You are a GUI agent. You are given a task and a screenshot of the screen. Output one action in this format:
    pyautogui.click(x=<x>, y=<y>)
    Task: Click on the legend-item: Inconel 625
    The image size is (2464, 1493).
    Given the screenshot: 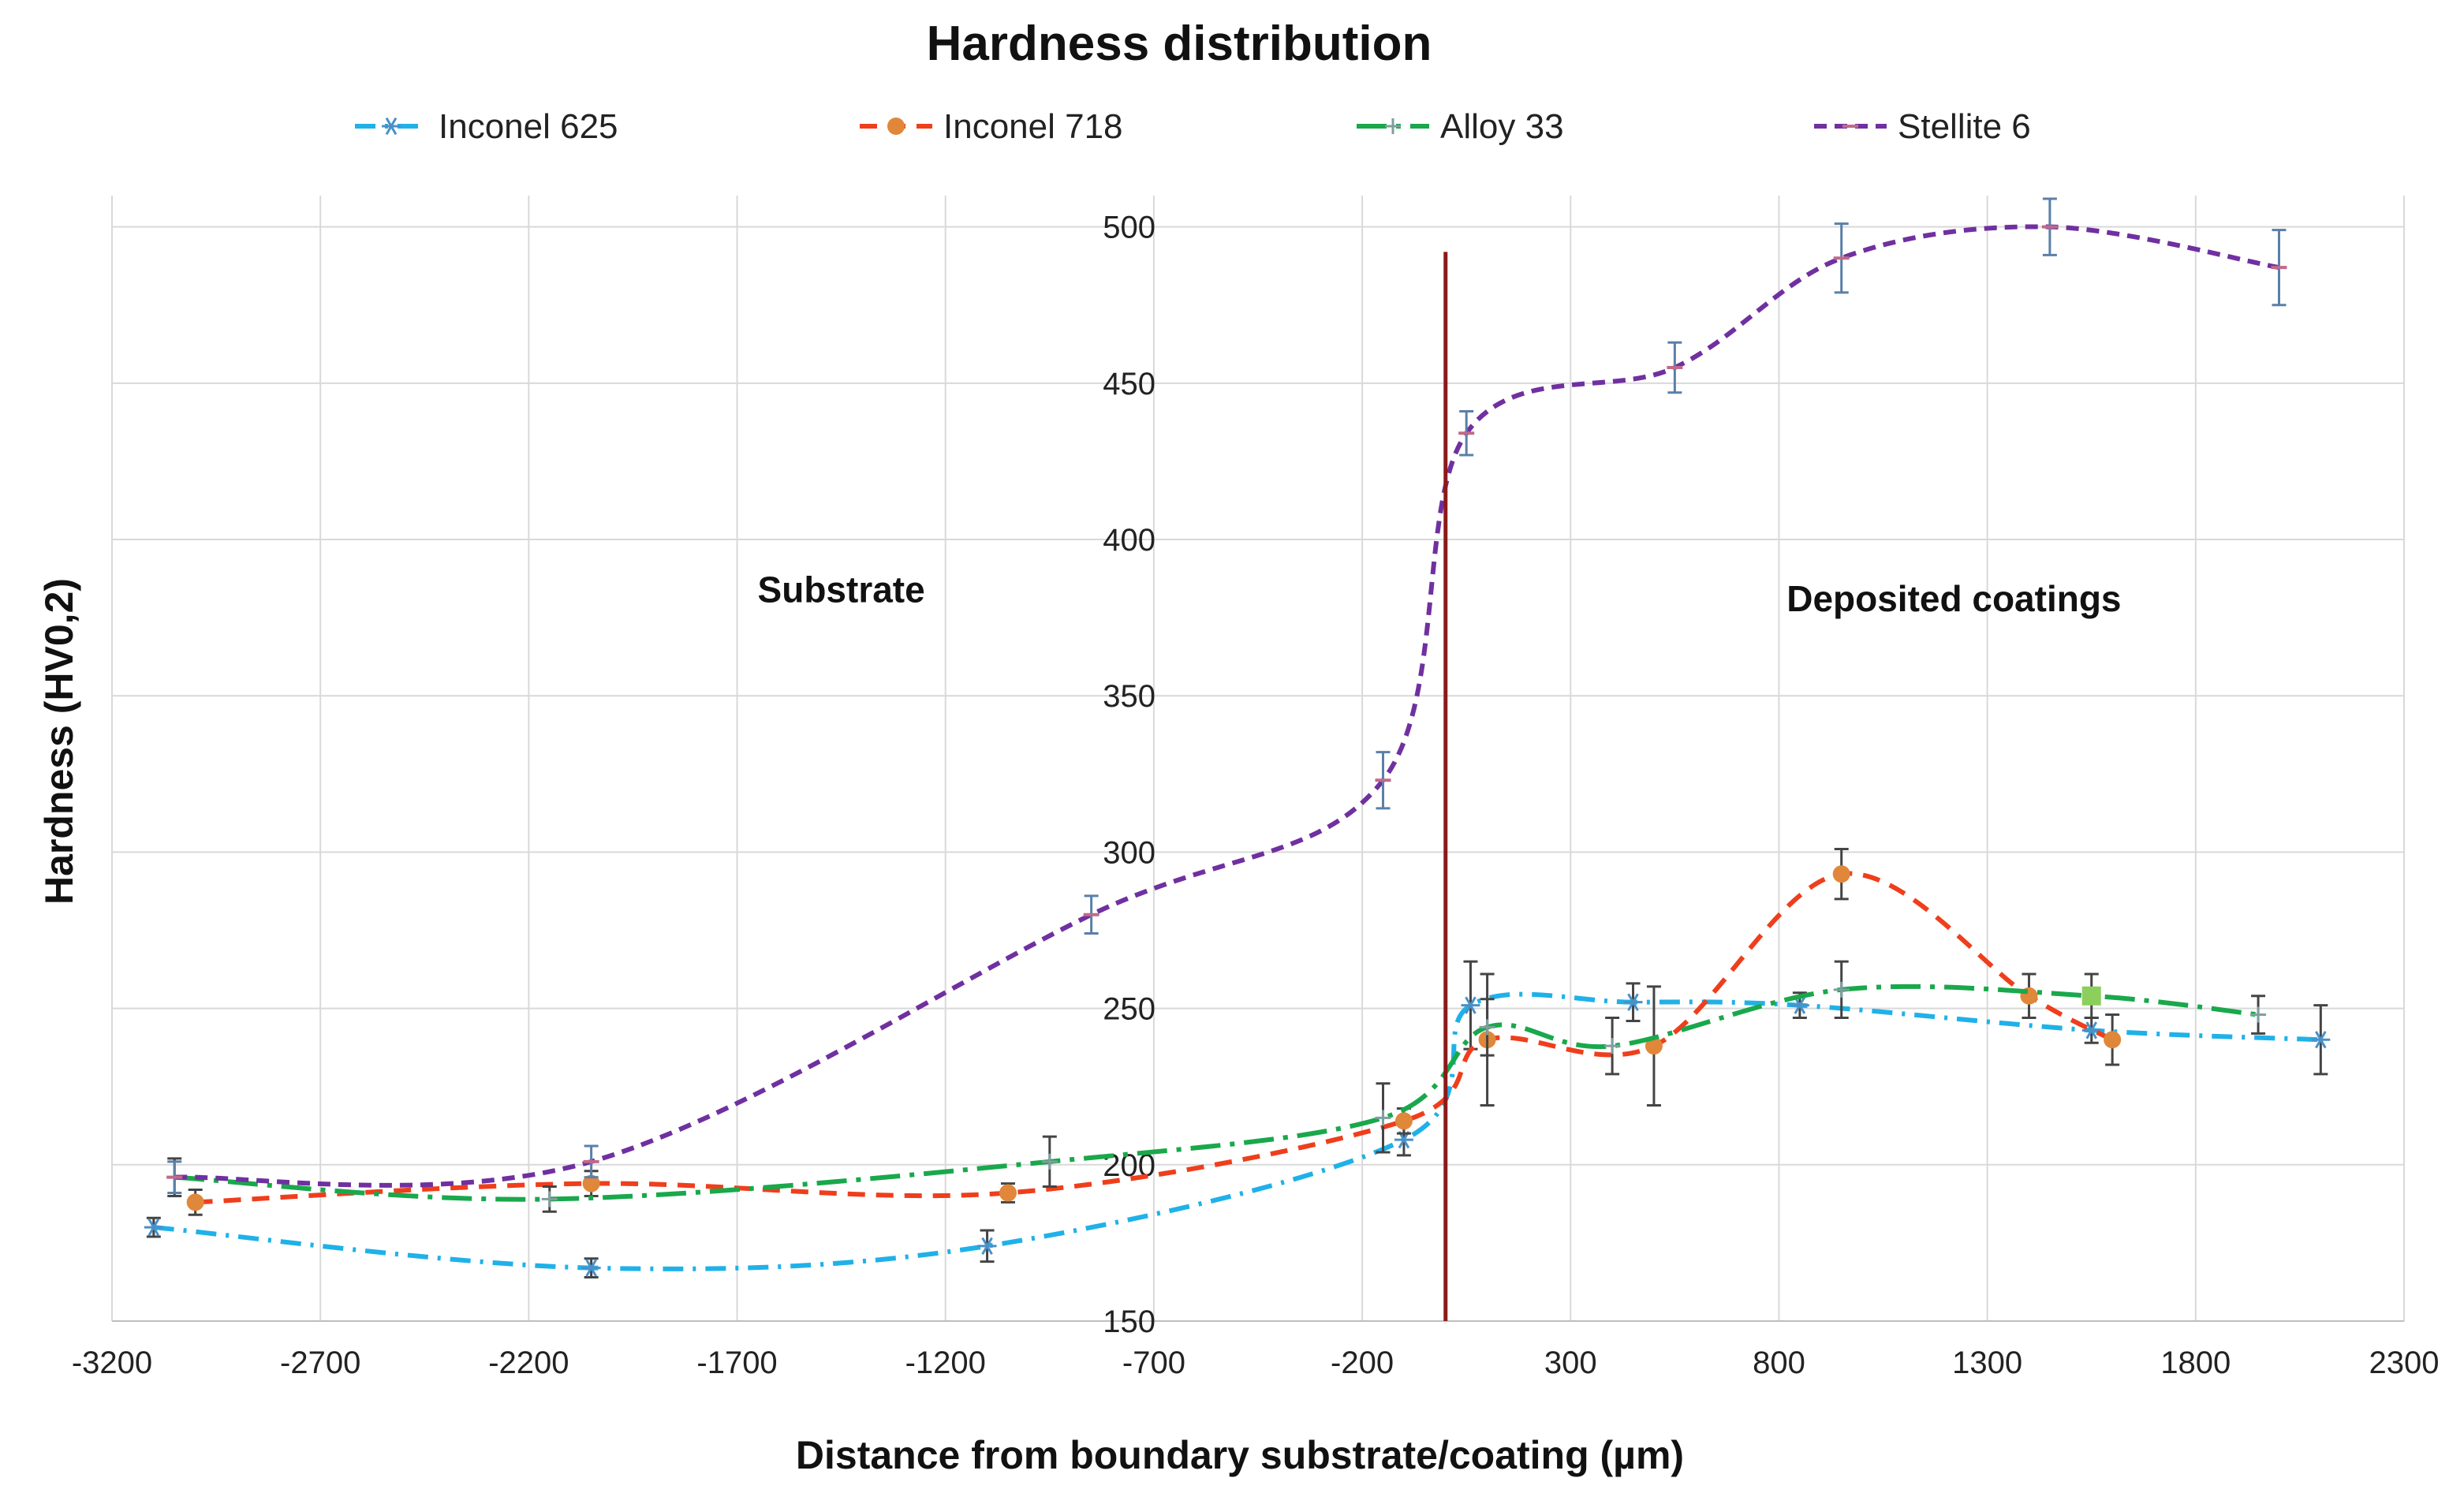 What is the action you would take?
    pyautogui.click(x=486, y=127)
    